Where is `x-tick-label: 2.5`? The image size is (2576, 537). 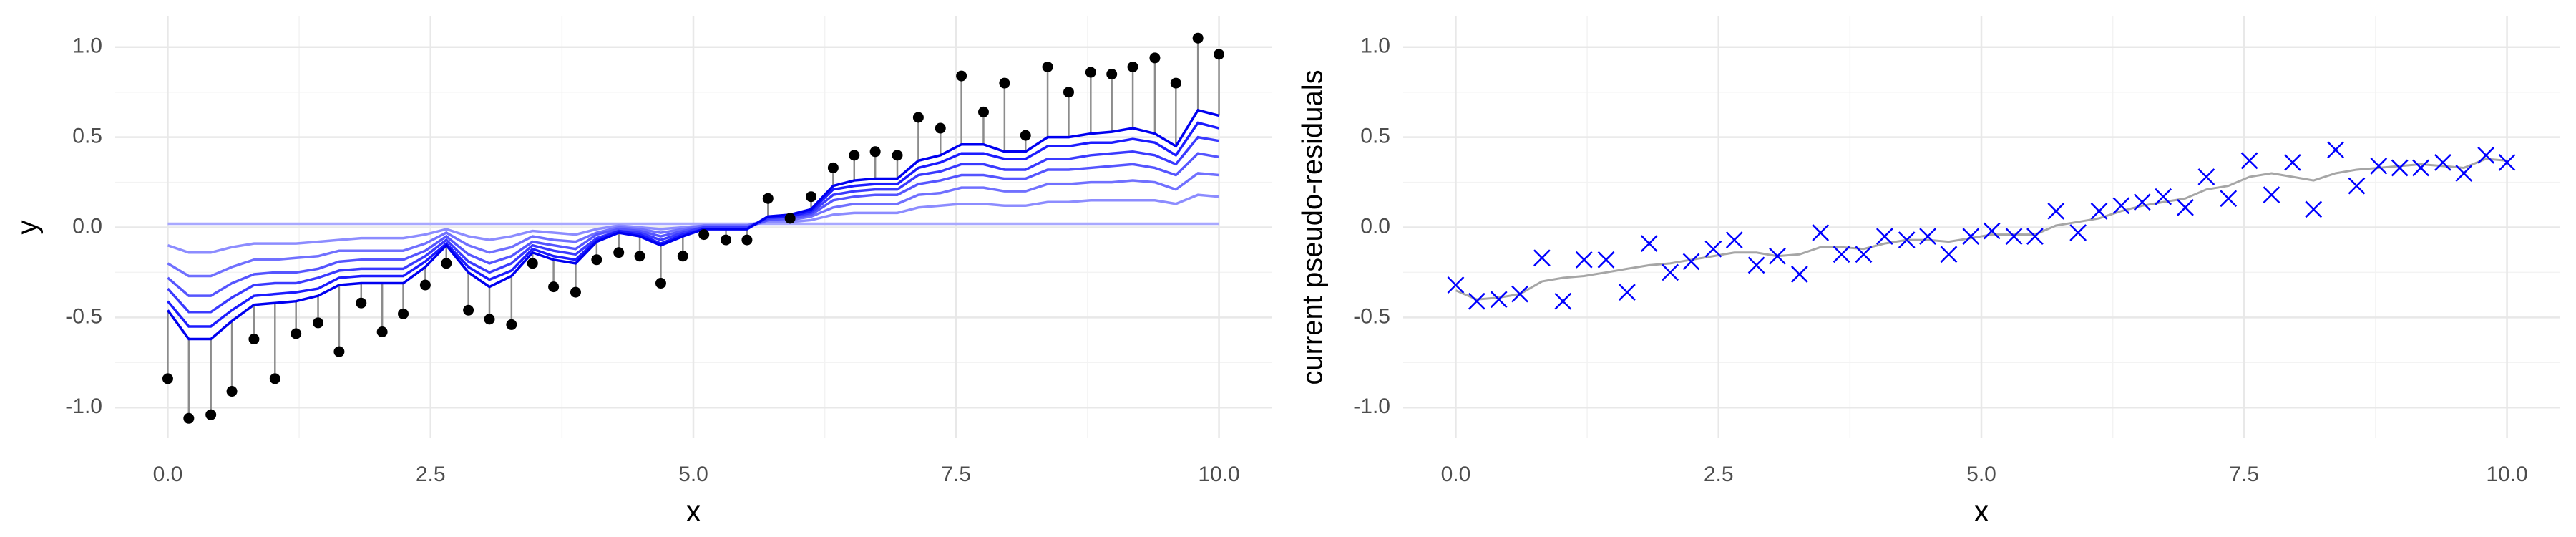
x-tick-label: 2.5 is located at coordinates (431, 474).